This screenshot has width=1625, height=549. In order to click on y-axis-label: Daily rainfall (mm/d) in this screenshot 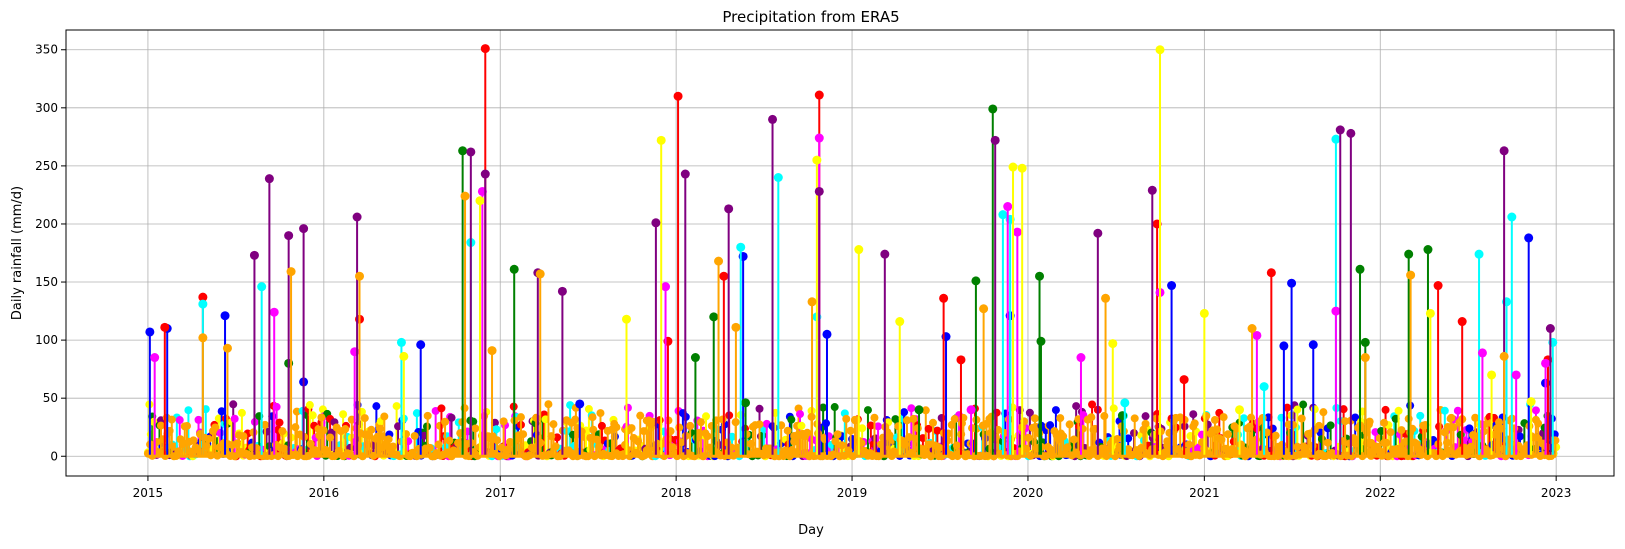, I will do `click(17, 253)`.